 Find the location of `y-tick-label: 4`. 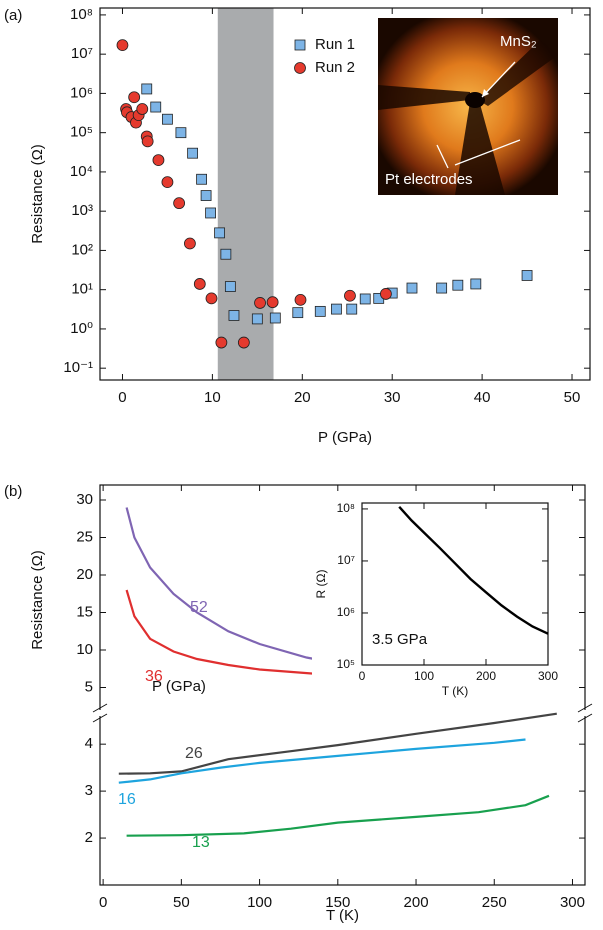

y-tick-label: 4 is located at coordinates (89, 743).